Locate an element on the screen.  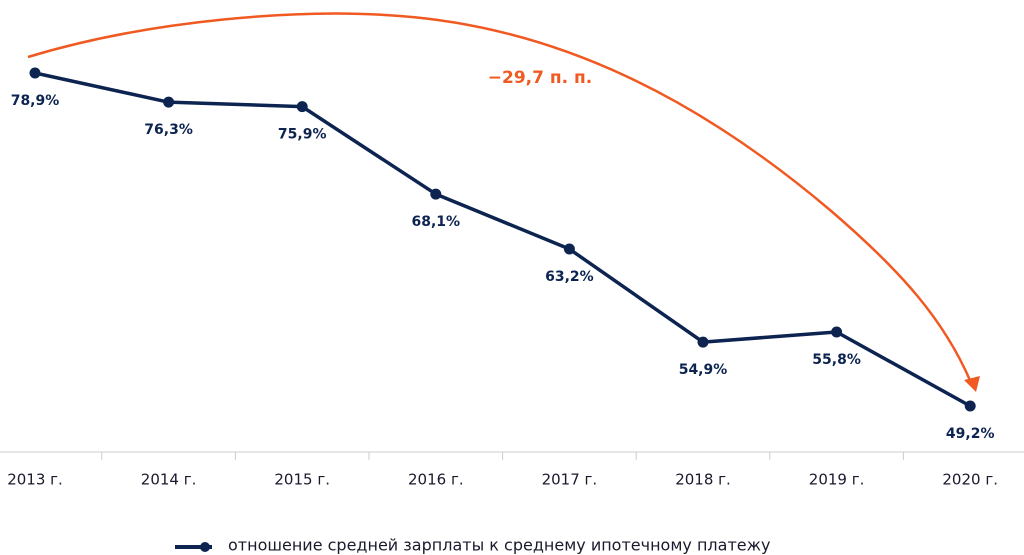
value-label: 54,9% is located at coordinates (703, 370).